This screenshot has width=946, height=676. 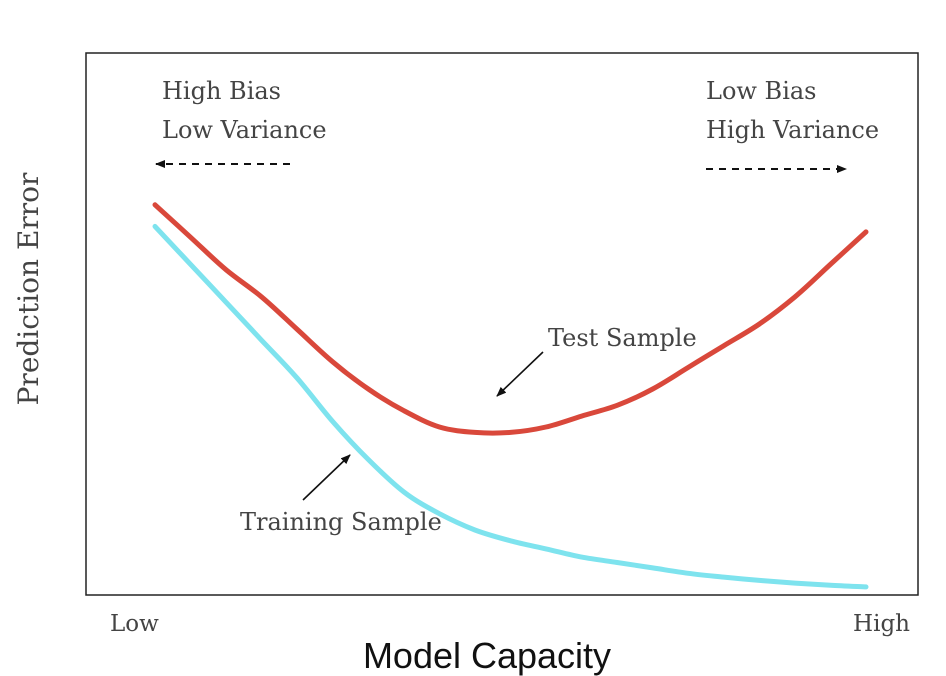 What do you see at coordinates (792, 130) in the screenshot?
I see `right-annotation-line2: High Variance` at bounding box center [792, 130].